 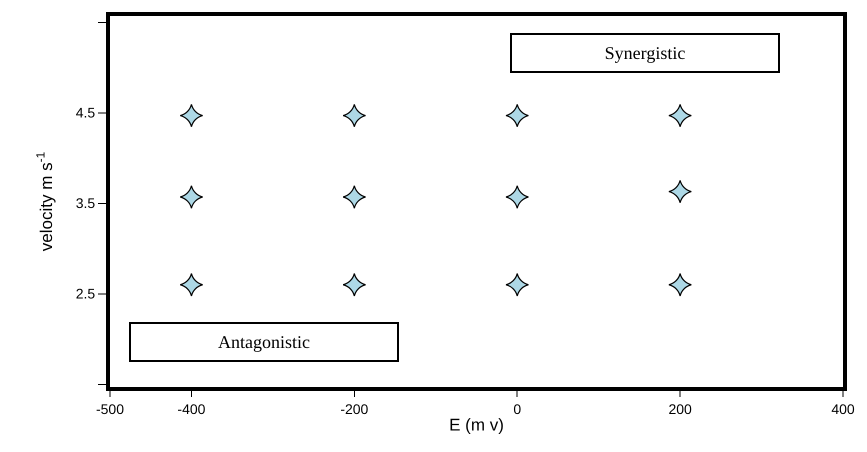 I want to click on annotation: Synergistic, so click(x=645, y=53).